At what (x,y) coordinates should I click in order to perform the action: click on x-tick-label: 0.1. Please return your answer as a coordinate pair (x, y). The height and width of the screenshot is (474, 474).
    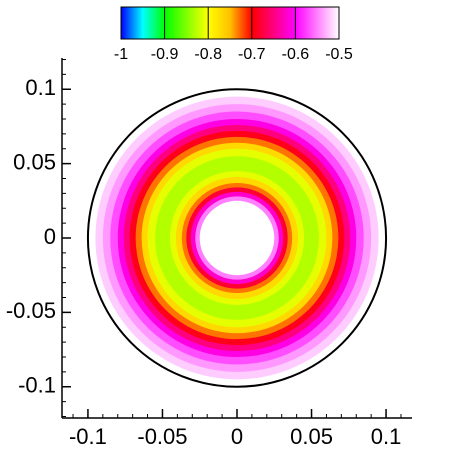
    Looking at the image, I should click on (386, 436).